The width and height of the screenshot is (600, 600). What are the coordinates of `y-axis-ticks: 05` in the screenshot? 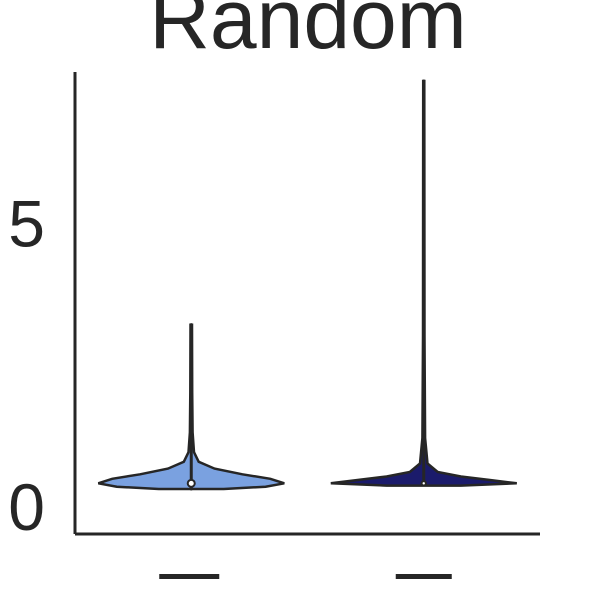 It's located at (26, 365).